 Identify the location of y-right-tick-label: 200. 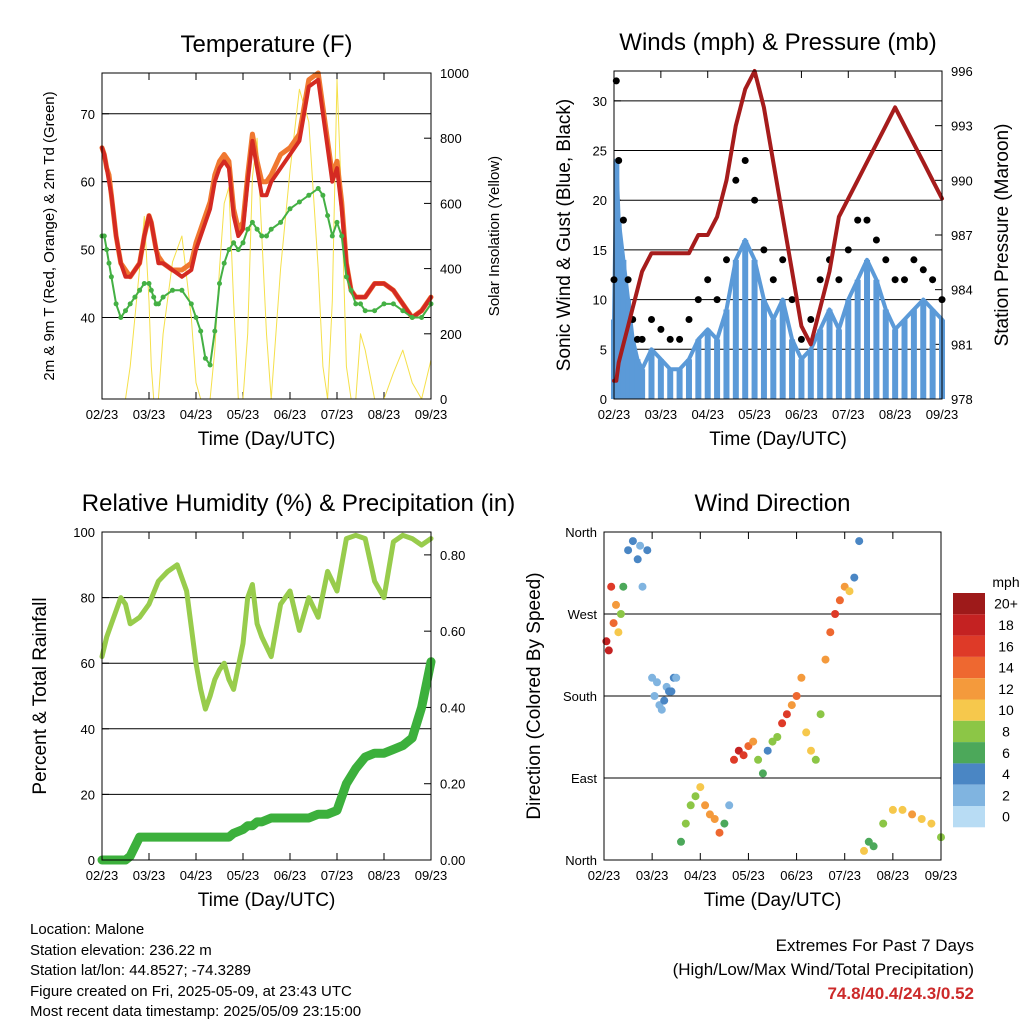
(451, 334).